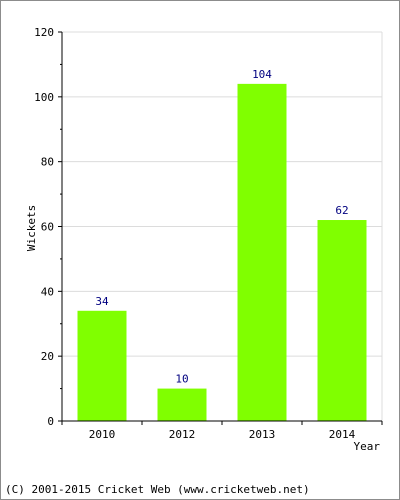 The width and height of the screenshot is (400, 500). I want to click on y-tick-label: 20, so click(47, 356).